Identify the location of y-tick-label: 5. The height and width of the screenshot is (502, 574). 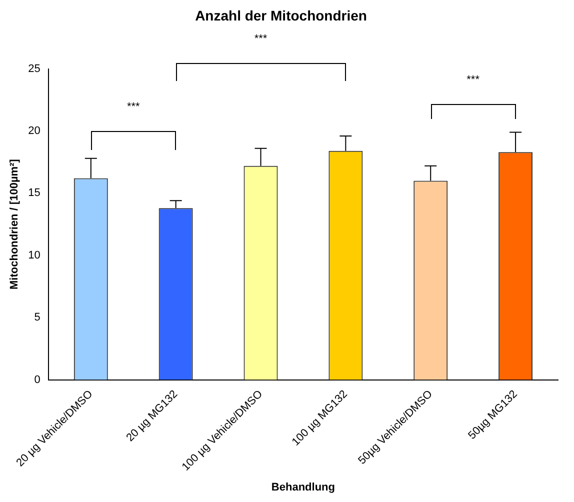
(37, 318).